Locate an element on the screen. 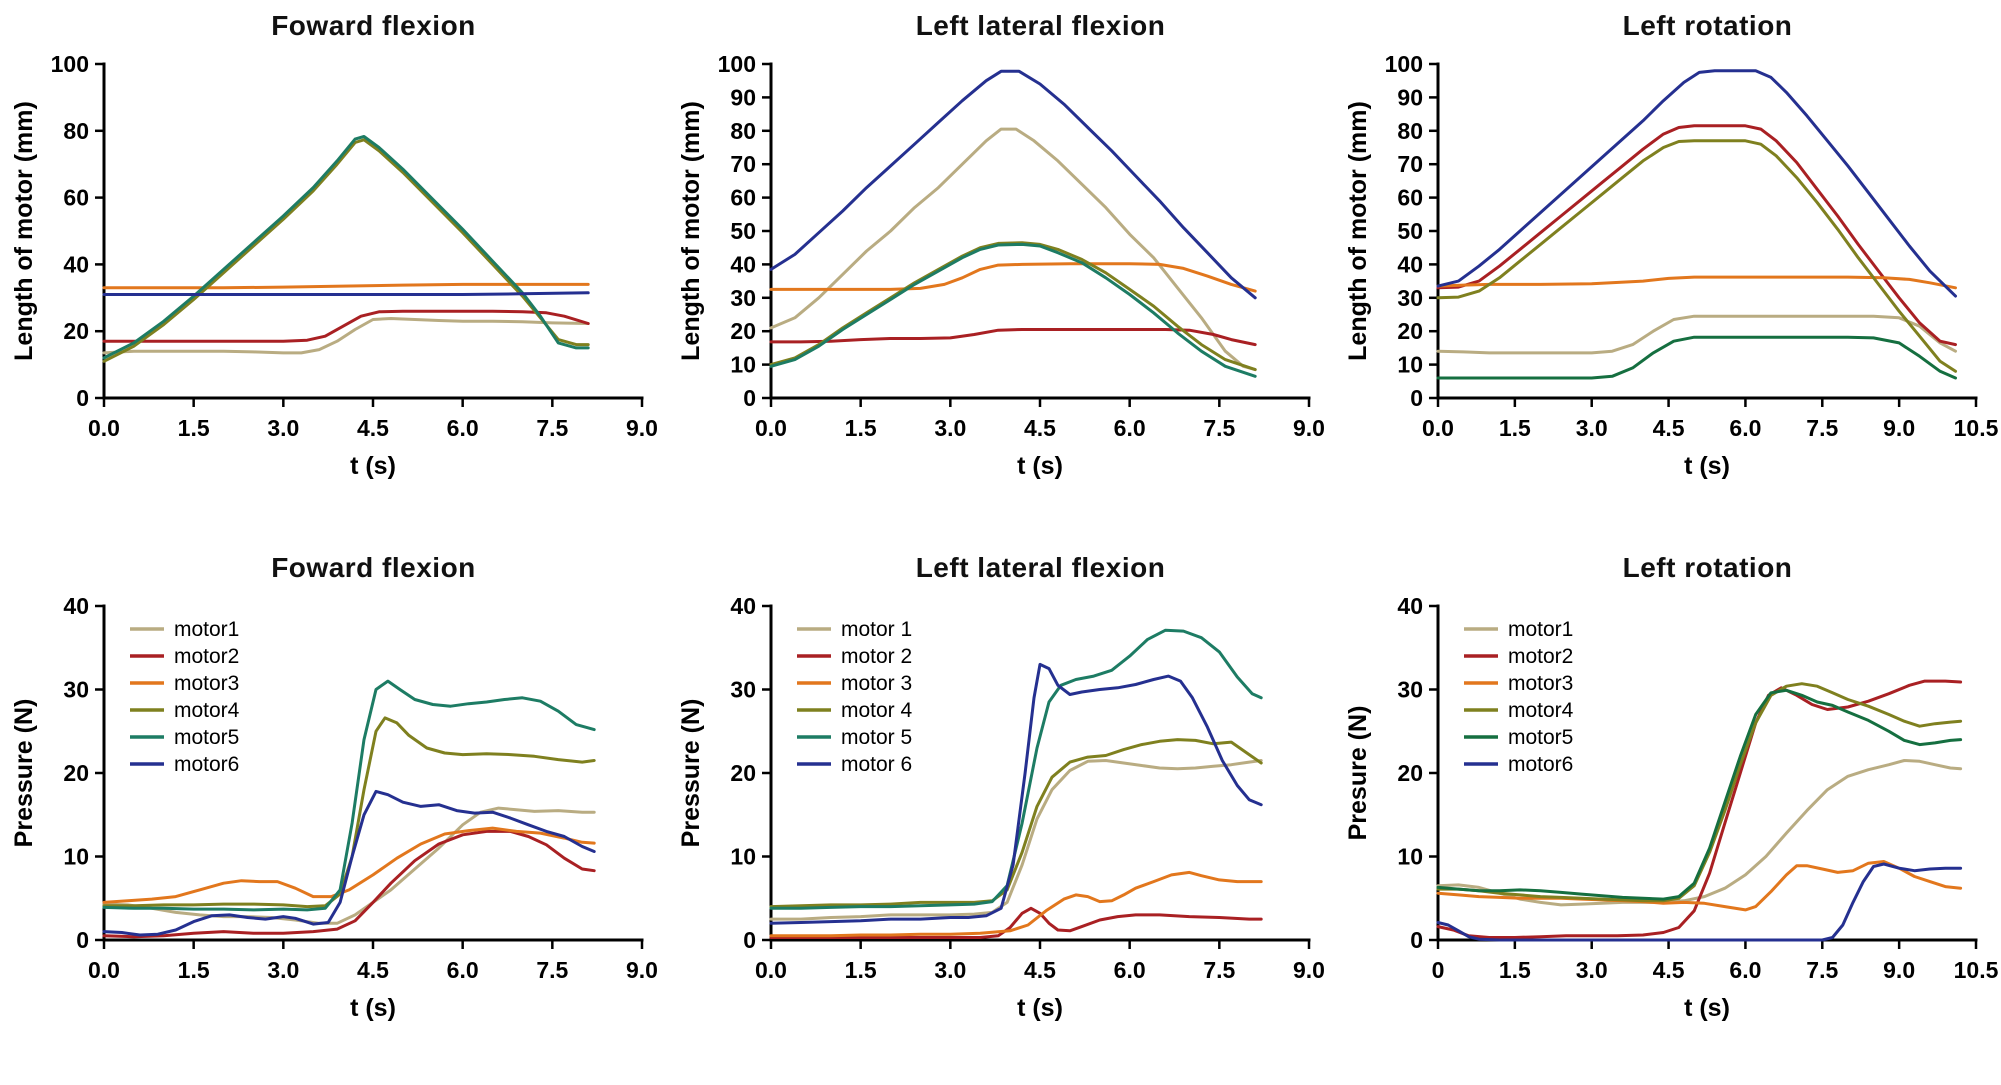 This screenshot has height=1085, width=2001. svg-text: motor2 is located at coordinates (1540, 656).